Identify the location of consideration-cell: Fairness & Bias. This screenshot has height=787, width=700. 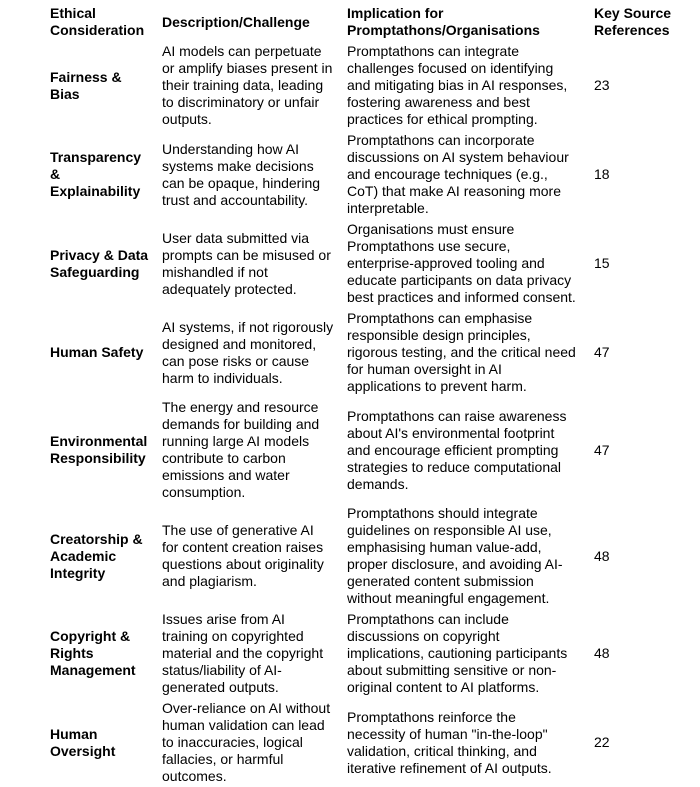
(86, 85).